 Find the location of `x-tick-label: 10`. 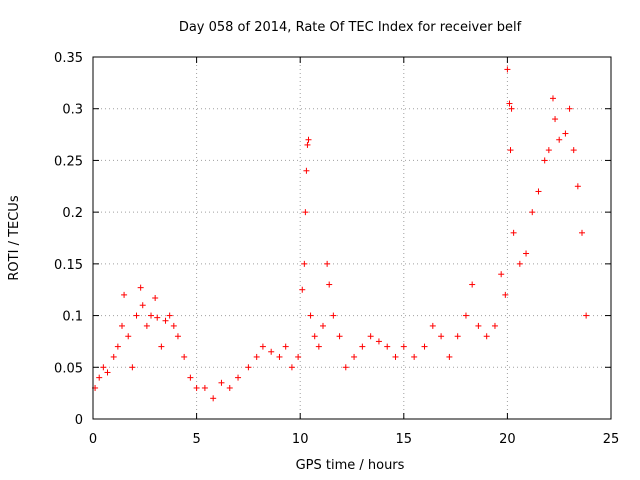

x-tick-label: 10 is located at coordinates (300, 439).